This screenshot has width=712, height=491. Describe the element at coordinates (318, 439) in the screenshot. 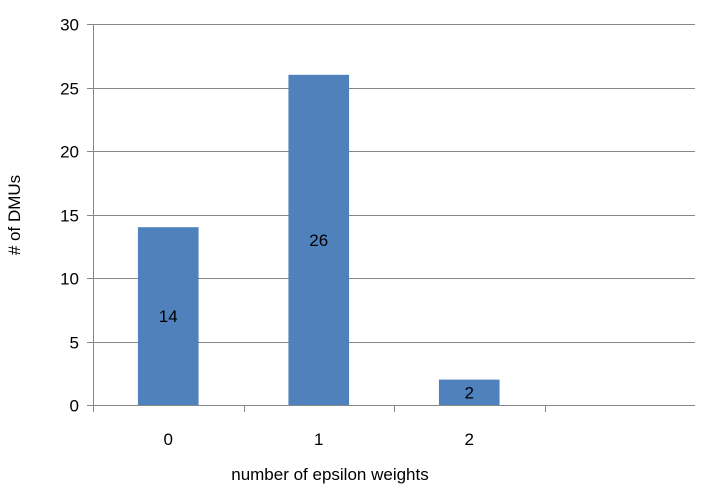

I see `x-tick-label: 1` at that location.